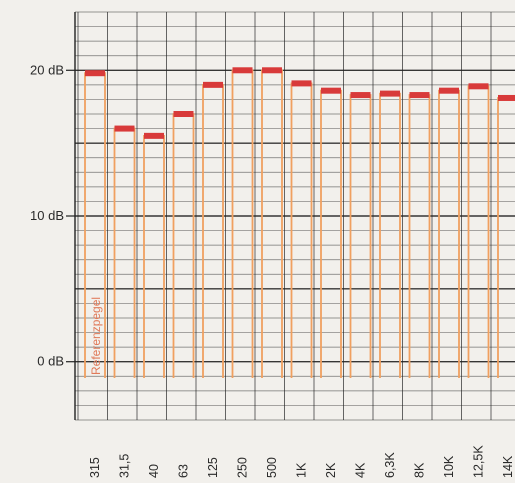 The width and height of the screenshot is (515, 483). Describe the element at coordinates (213, 467) in the screenshot. I see `x-tick-label: 125` at that location.